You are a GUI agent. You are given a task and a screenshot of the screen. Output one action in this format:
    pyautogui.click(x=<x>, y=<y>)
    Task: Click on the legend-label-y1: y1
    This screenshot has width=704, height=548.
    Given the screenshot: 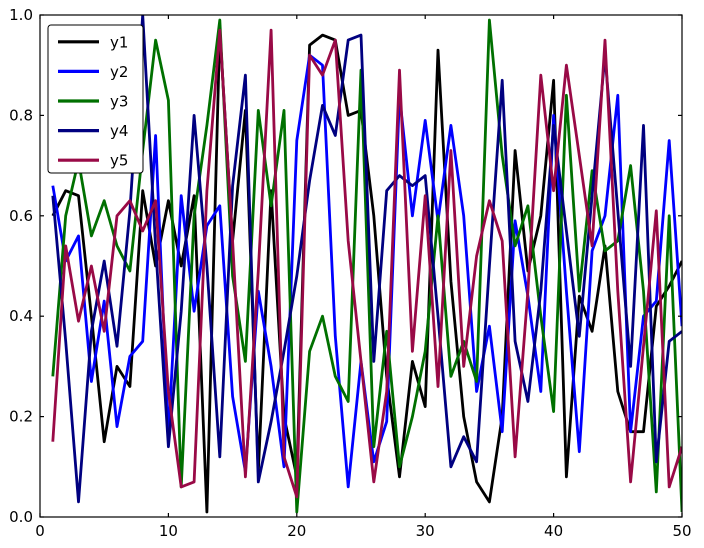 What is the action you would take?
    pyautogui.click(x=119, y=42)
    